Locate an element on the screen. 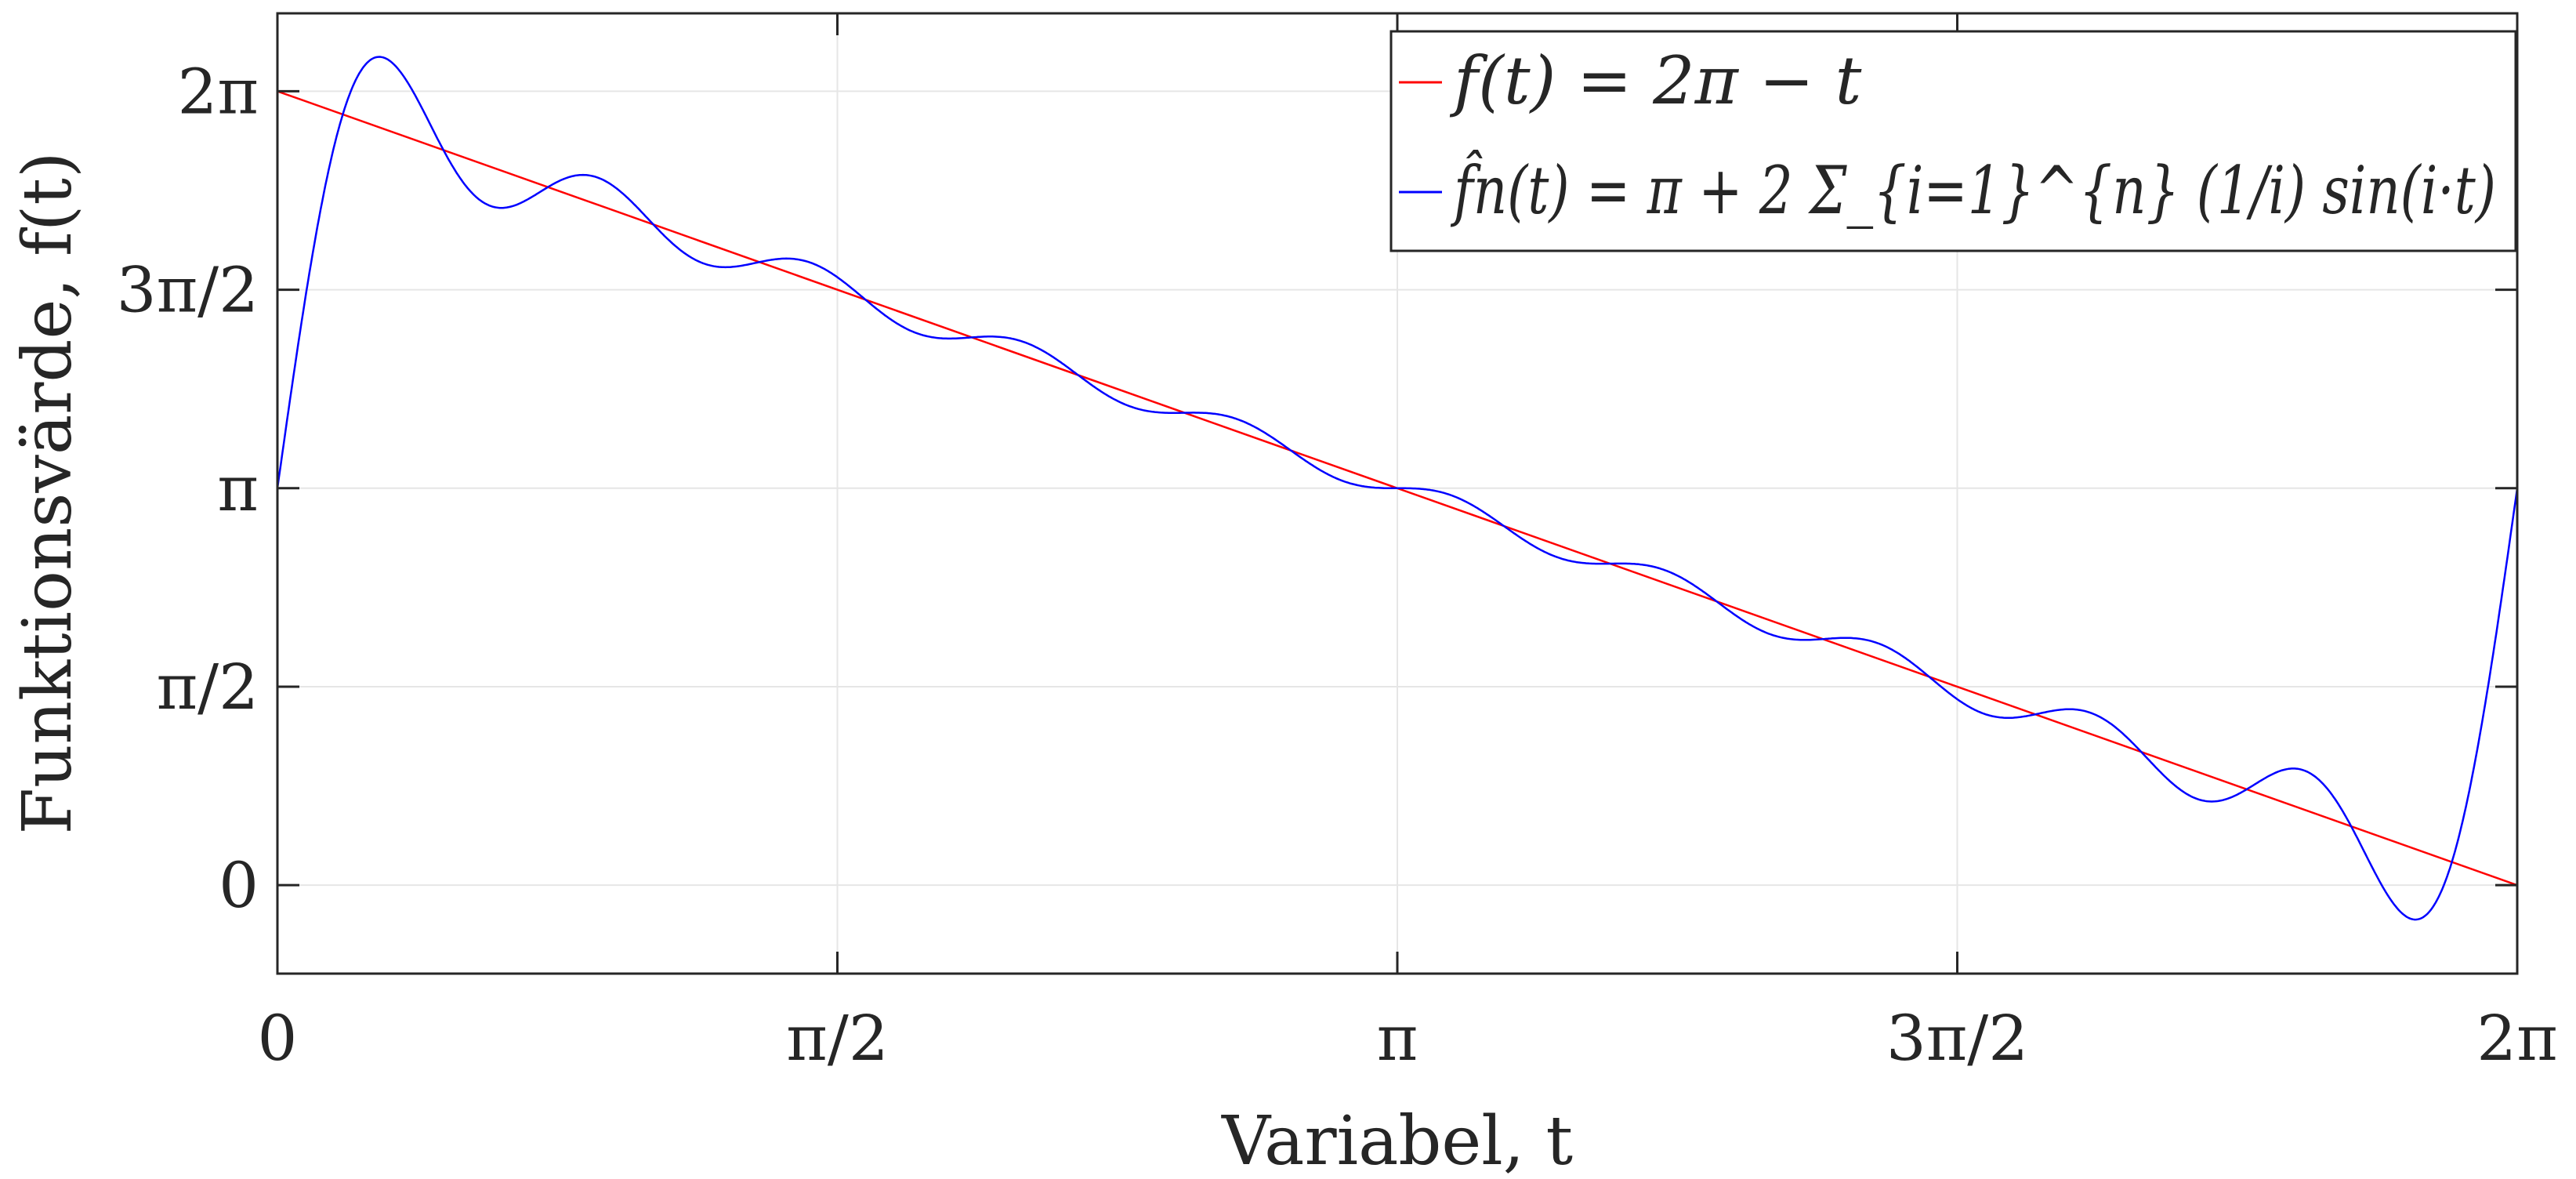  x-tick-label: 0 is located at coordinates (278, 1038).